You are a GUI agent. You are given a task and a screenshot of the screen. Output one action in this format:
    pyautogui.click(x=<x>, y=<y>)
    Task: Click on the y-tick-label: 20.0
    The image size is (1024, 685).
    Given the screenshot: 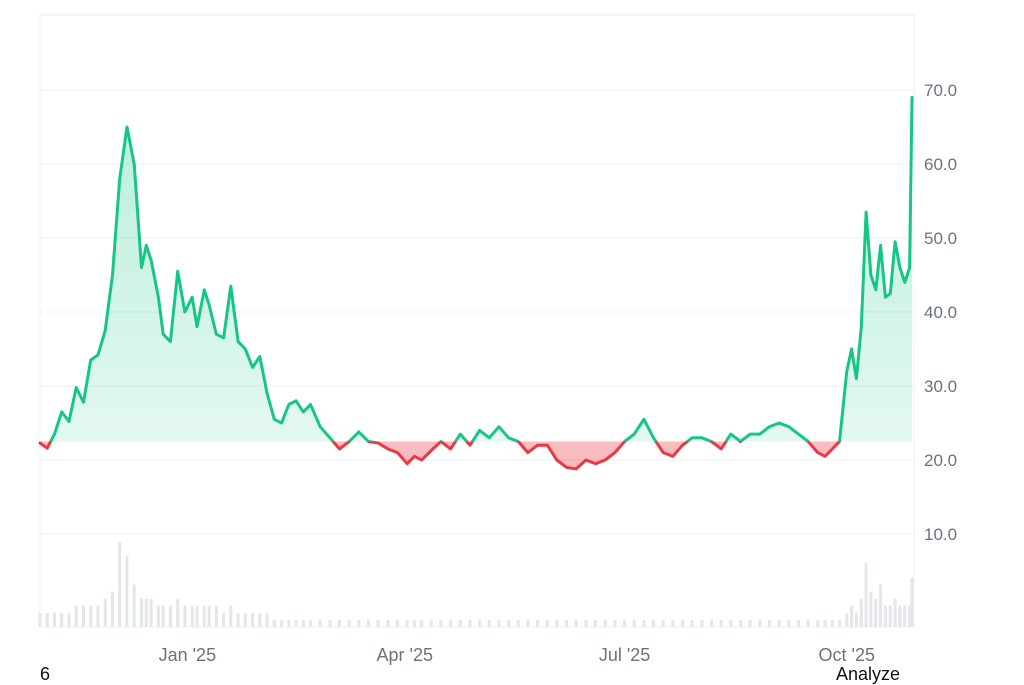 What is the action you would take?
    pyautogui.click(x=940, y=460)
    